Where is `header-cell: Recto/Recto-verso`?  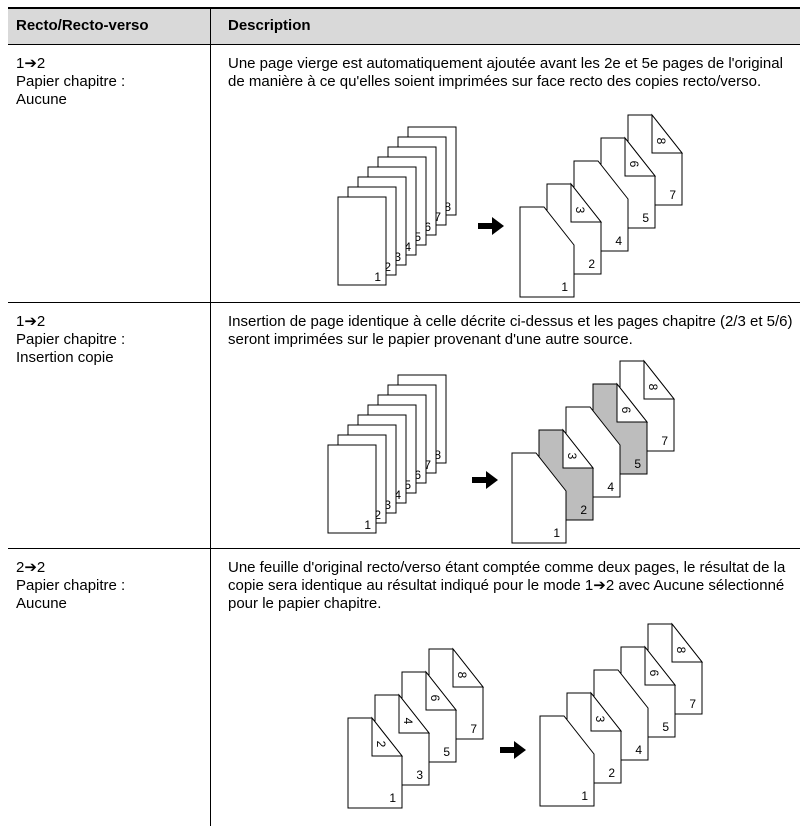
header-cell: Recto/Recto-verso is located at coordinates (82, 25).